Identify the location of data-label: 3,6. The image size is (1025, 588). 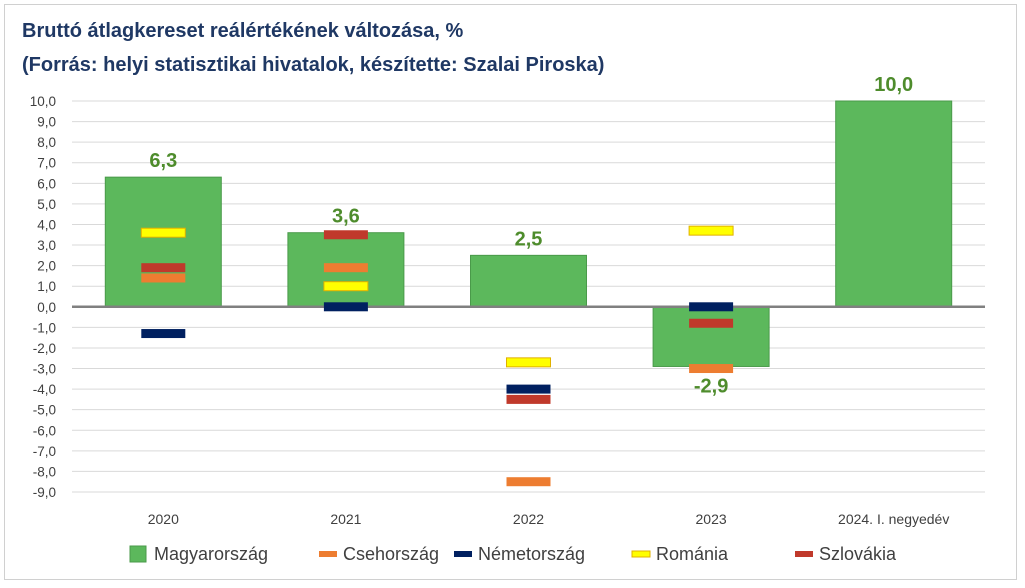
(346, 217).